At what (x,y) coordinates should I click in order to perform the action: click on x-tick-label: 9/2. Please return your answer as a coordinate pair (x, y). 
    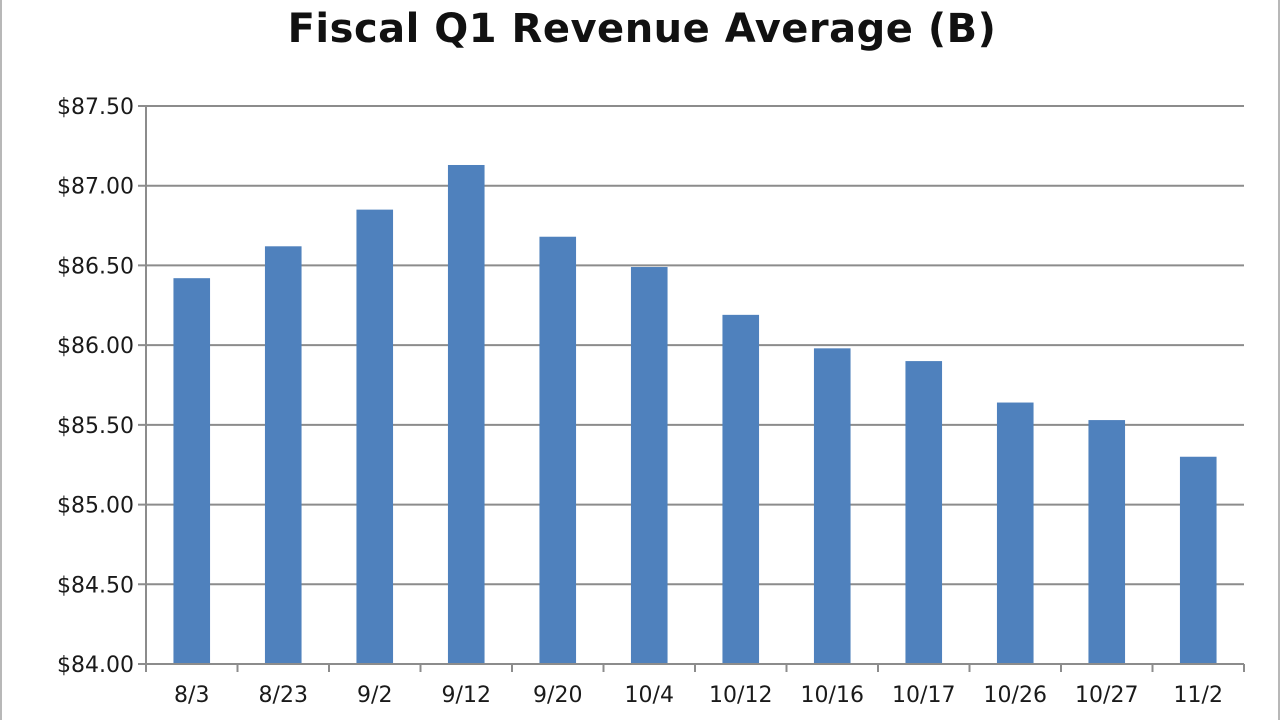
    Looking at the image, I should click on (374, 695).